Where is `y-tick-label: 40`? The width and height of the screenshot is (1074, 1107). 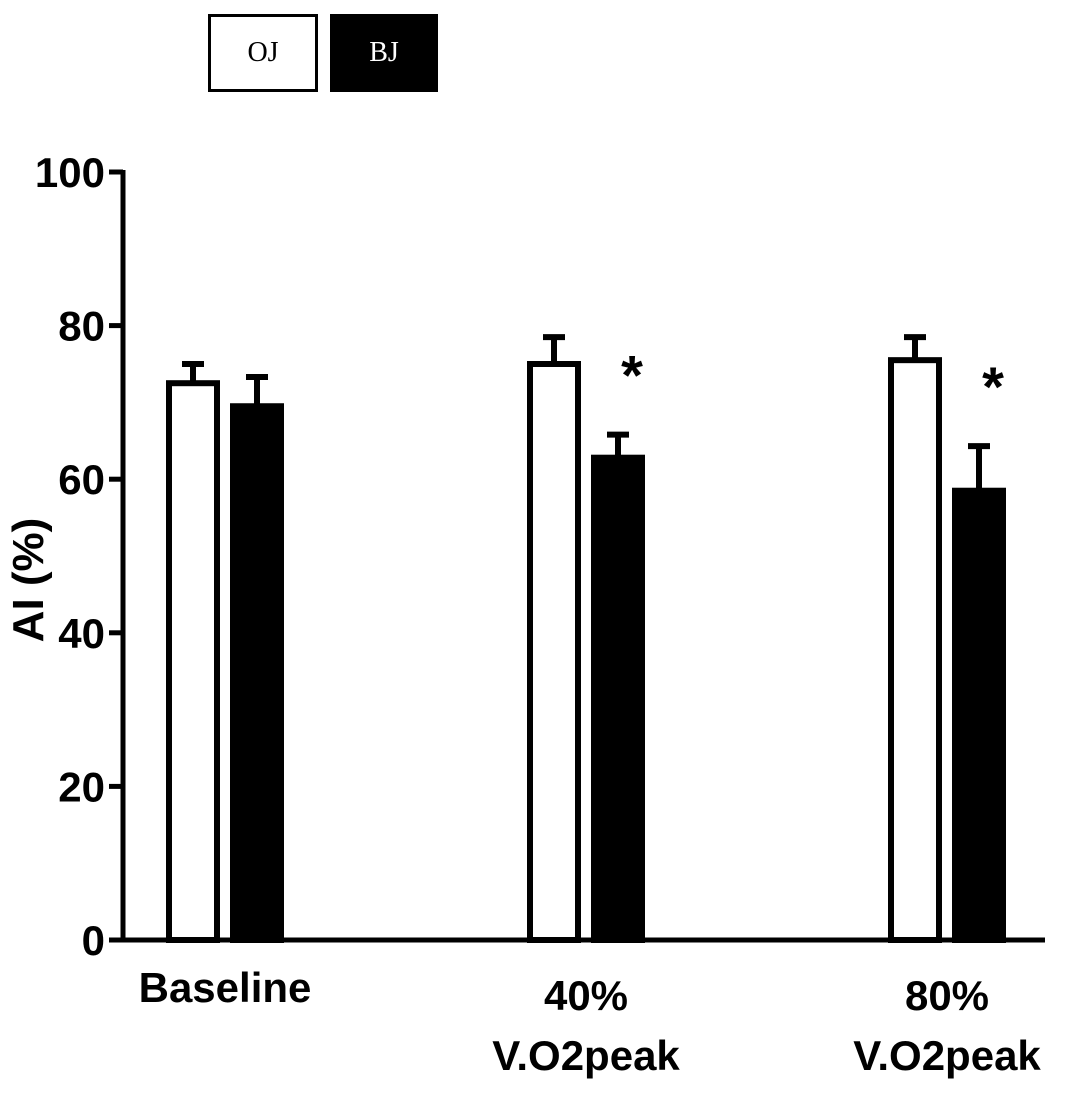
y-tick-label: 40 is located at coordinates (81, 633).